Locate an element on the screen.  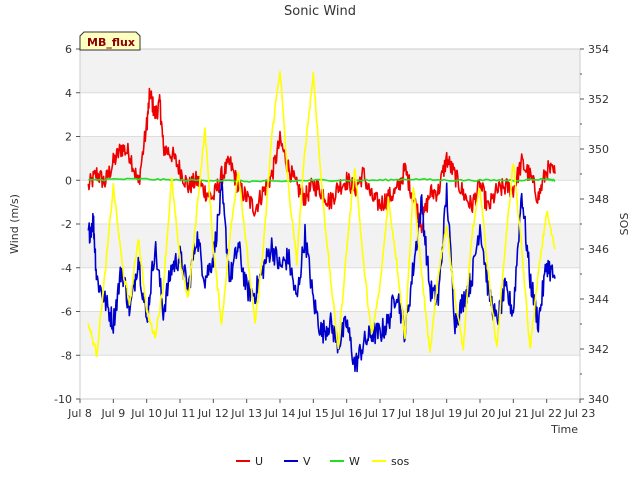
x-tick-label: Jul 10 is located at coordinates (146, 413).